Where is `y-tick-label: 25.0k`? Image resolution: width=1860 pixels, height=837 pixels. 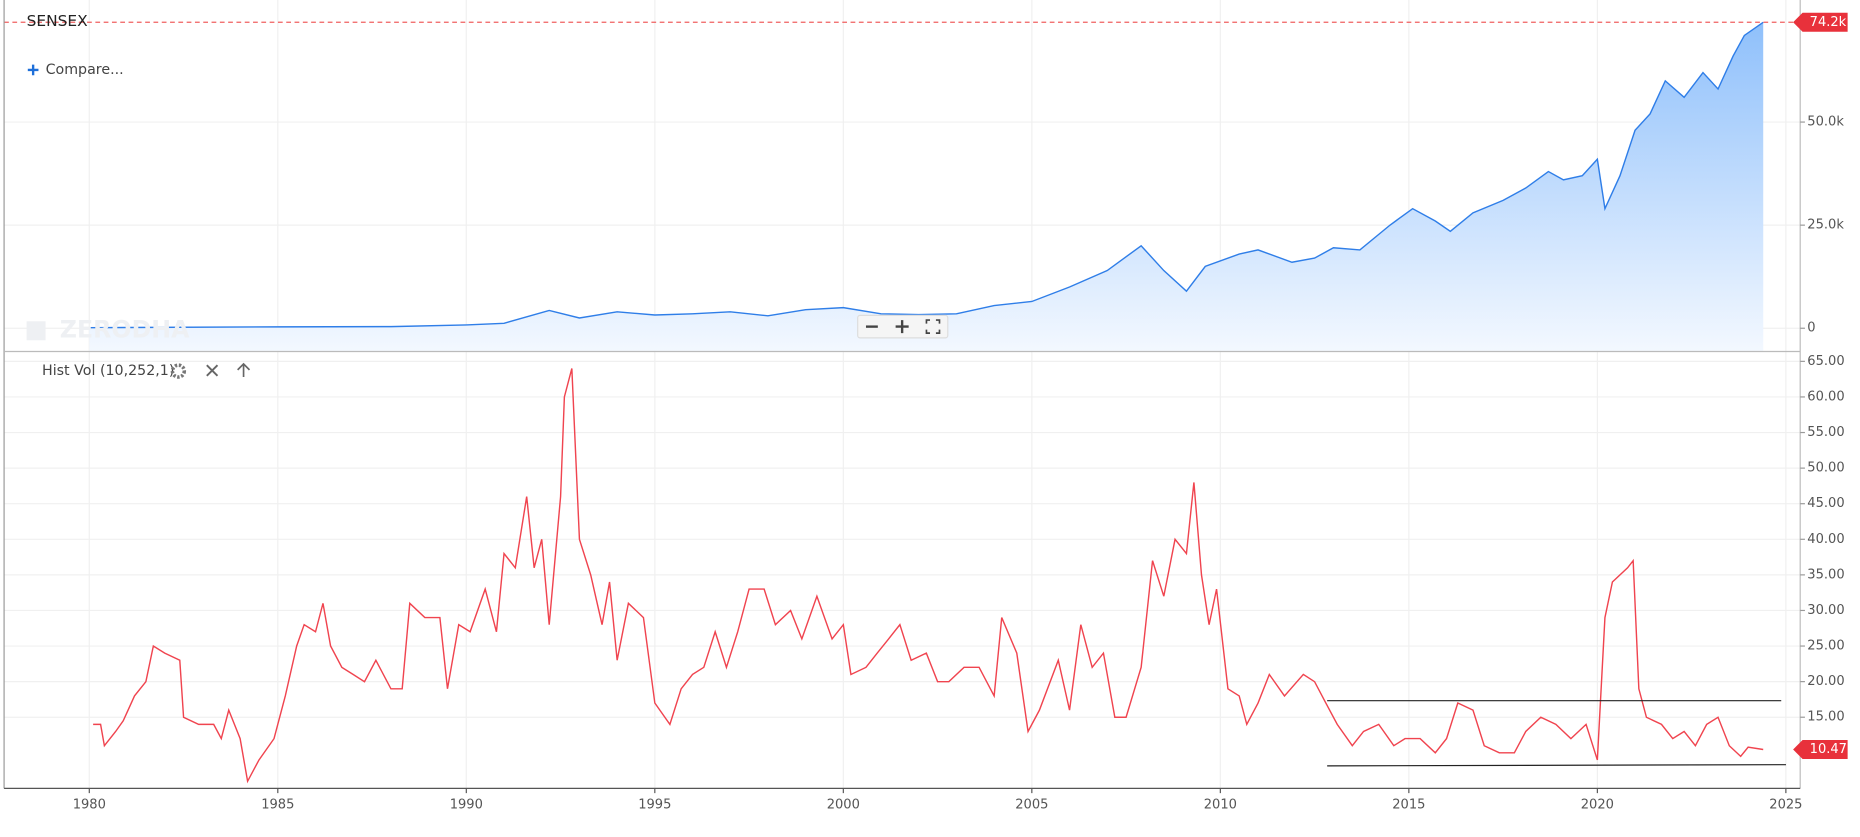
y-tick-label: 25.0k is located at coordinates (1825, 225).